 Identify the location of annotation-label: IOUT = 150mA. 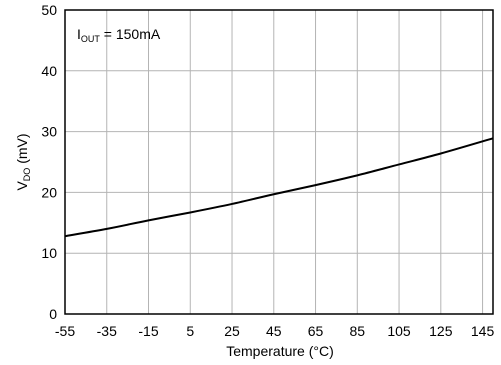
(119, 35).